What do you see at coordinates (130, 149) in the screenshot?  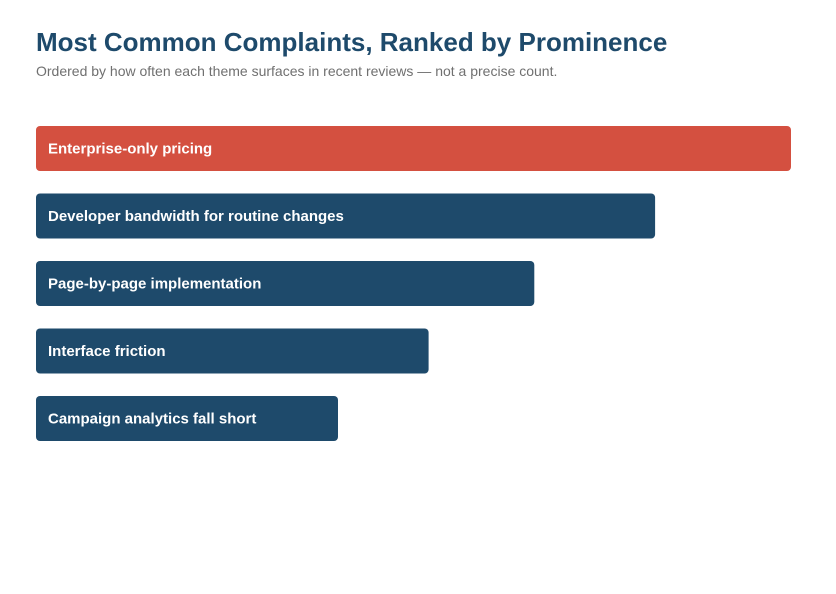 I see `bar-label-0: Enterprise-only pricing` at bounding box center [130, 149].